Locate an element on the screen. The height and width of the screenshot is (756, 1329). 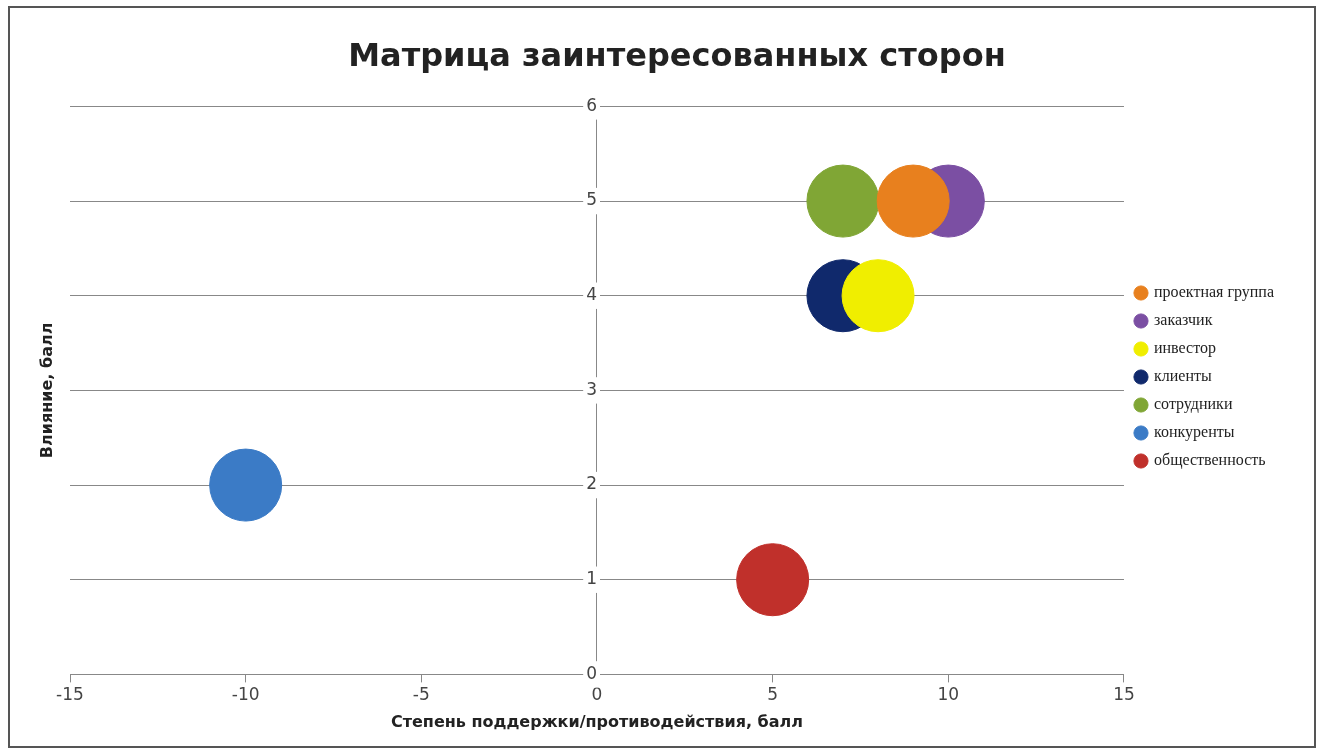
y-tick-label: 3 is located at coordinates (591, 388).